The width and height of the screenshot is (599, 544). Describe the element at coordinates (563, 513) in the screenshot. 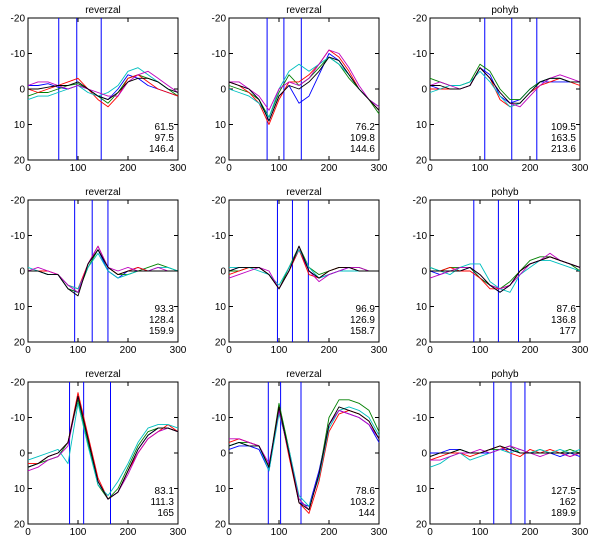

I see `latency-value: 189.9` at that location.